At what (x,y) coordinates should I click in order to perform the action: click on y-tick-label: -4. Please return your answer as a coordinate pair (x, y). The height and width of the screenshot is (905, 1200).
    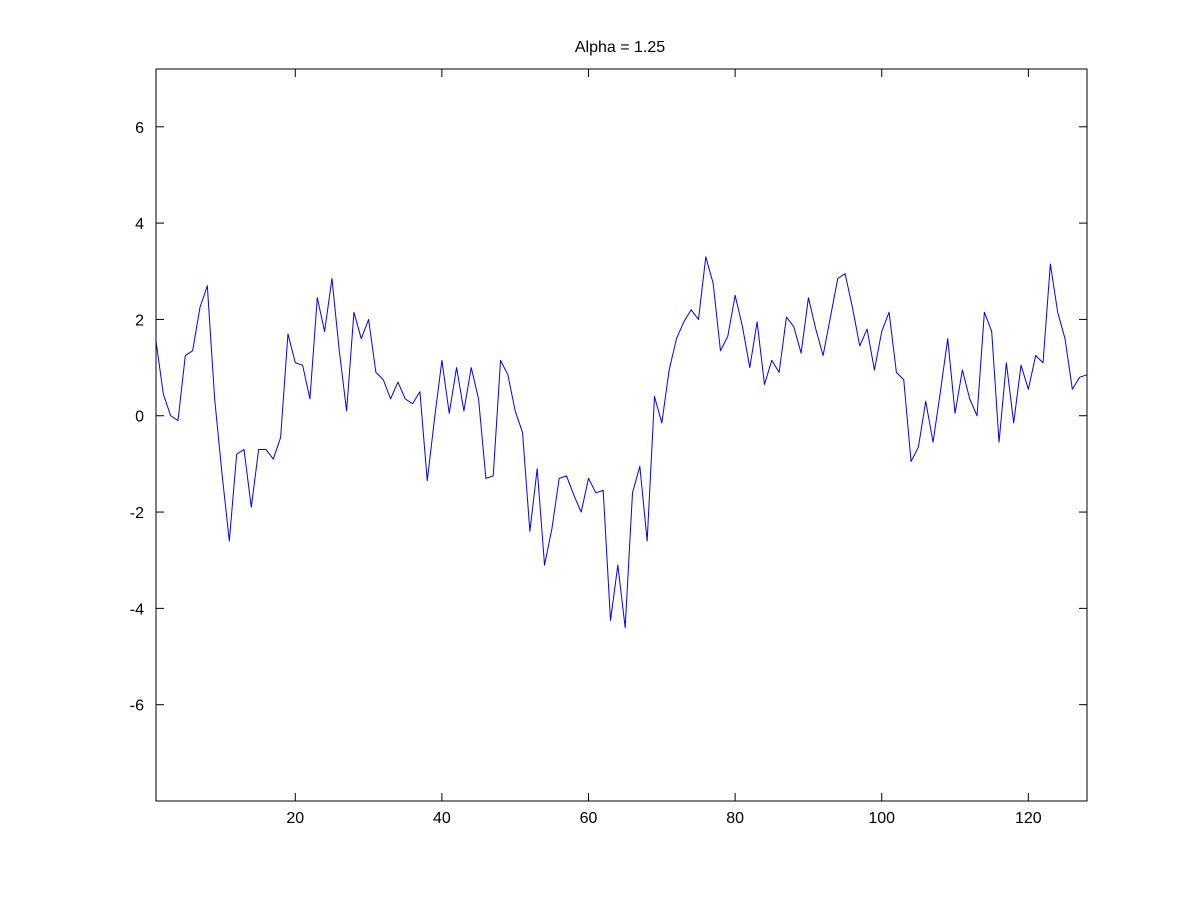
    Looking at the image, I should click on (137, 609).